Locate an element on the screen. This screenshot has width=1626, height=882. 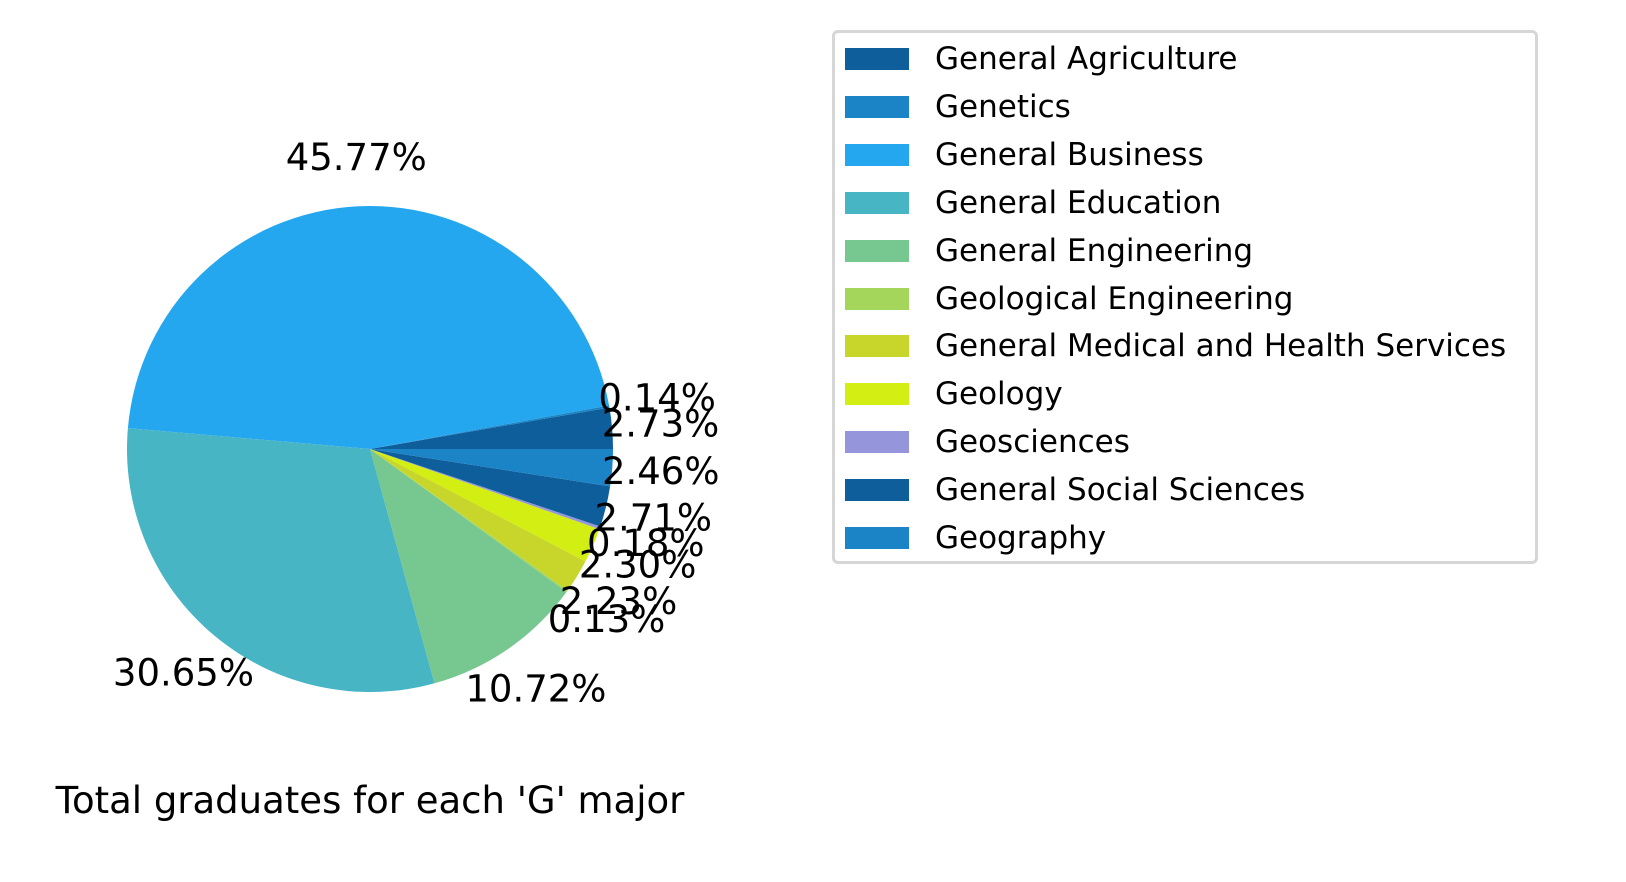
legend-item-general-medical-and-health-services: General Medical and Health Services is located at coordinates (1175, 346).